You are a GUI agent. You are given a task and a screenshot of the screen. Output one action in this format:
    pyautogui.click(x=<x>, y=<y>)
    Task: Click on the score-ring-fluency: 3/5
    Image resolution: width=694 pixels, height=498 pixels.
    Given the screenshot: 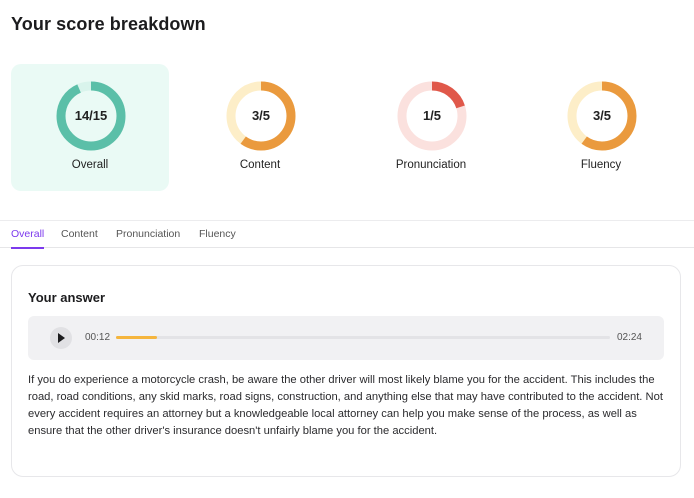 What is the action you would take?
    pyautogui.click(x=602, y=116)
    